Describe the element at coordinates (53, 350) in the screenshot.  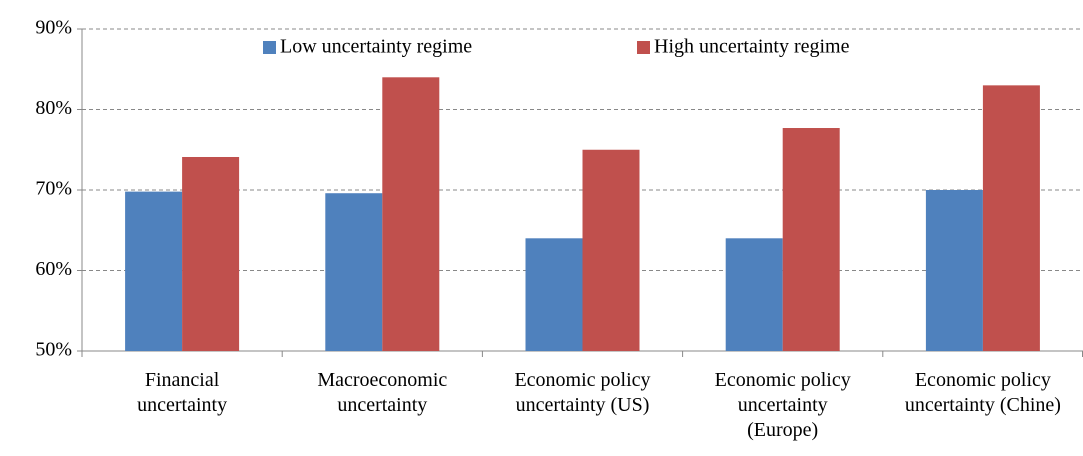
I see `y-tick-label: 50%` at that location.